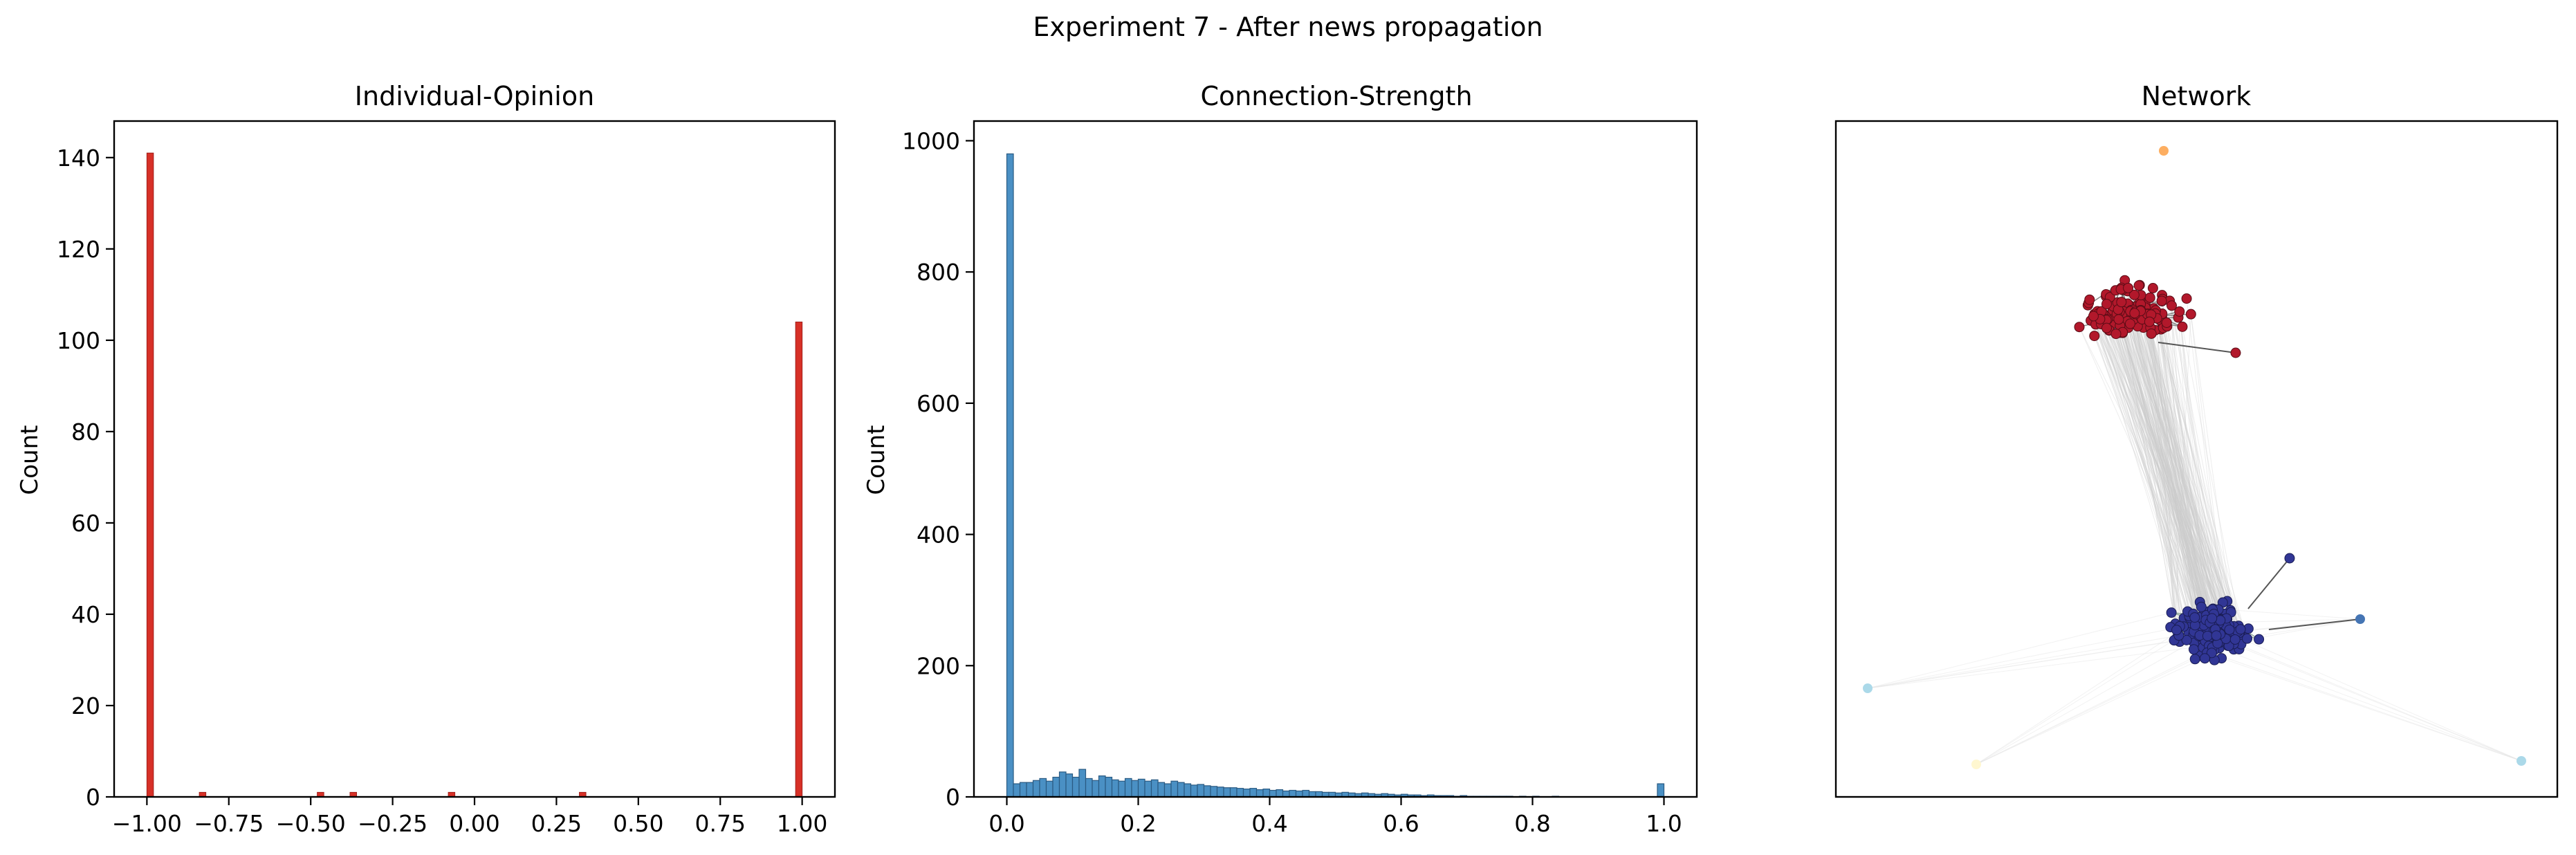  What do you see at coordinates (1401, 824) in the screenshot?
I see `x-tick-label: 0.6` at bounding box center [1401, 824].